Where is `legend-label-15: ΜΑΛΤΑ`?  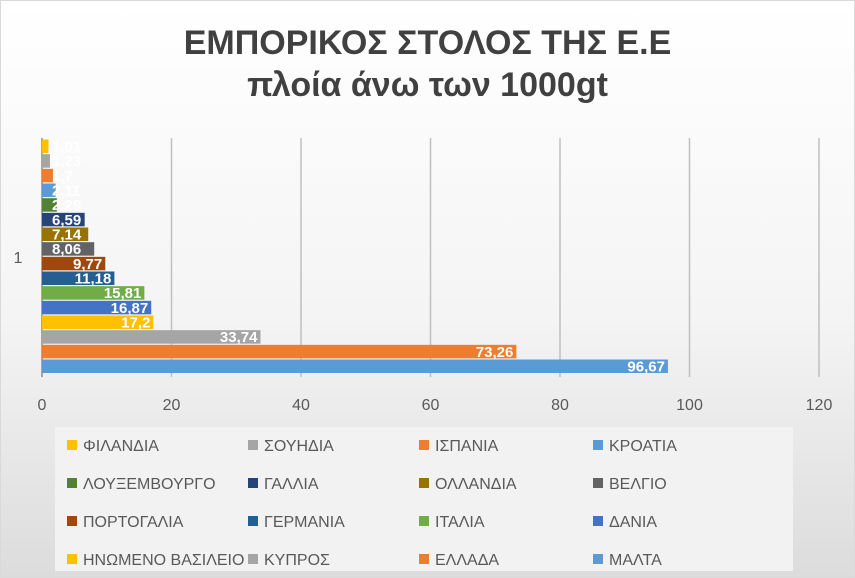
legend-label-15: ΜΑΛΤΑ is located at coordinates (635, 560).